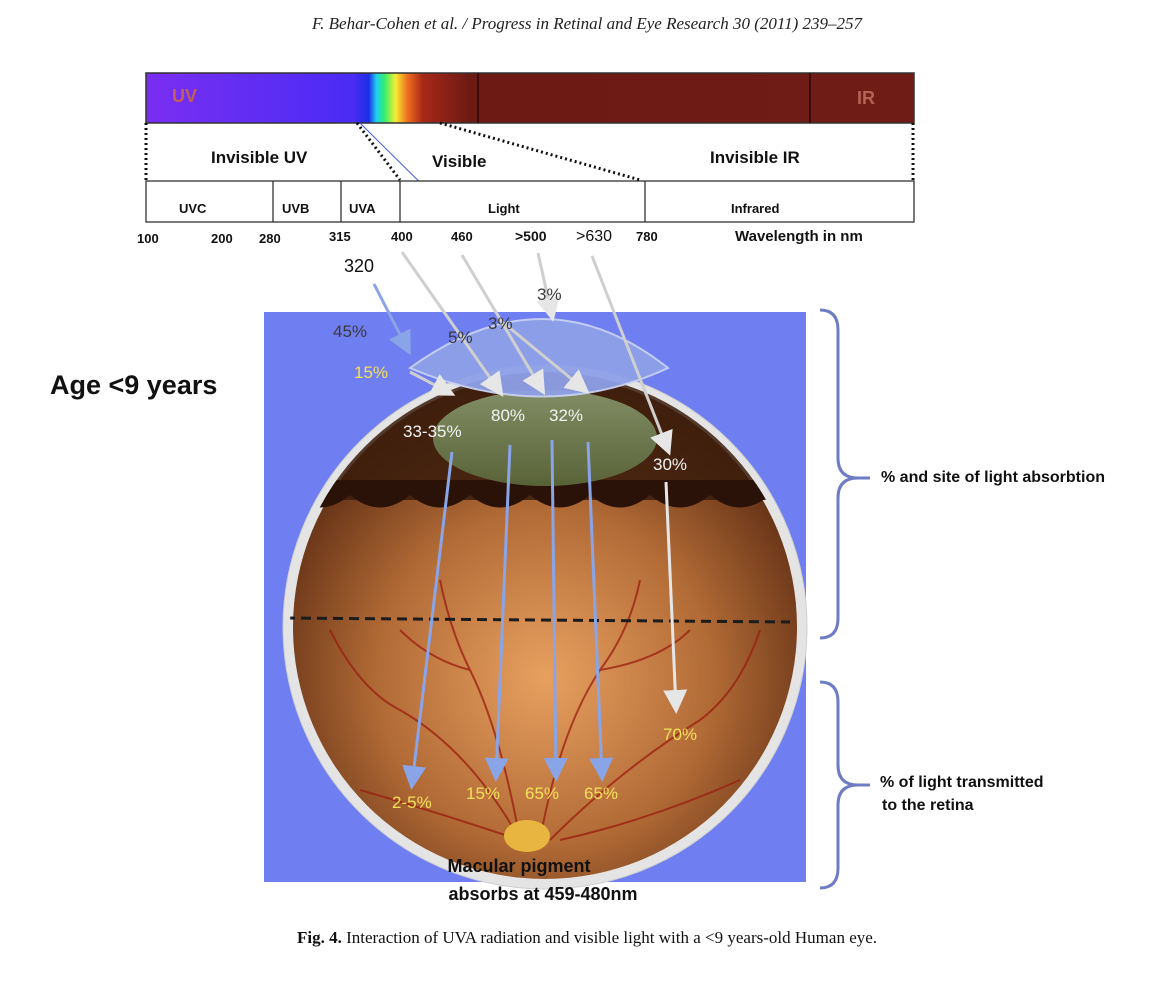 This screenshot has height=988, width=1174. Describe the element at coordinates (483, 793) in the screenshot. I see `pct-15-retina: 15%` at that location.